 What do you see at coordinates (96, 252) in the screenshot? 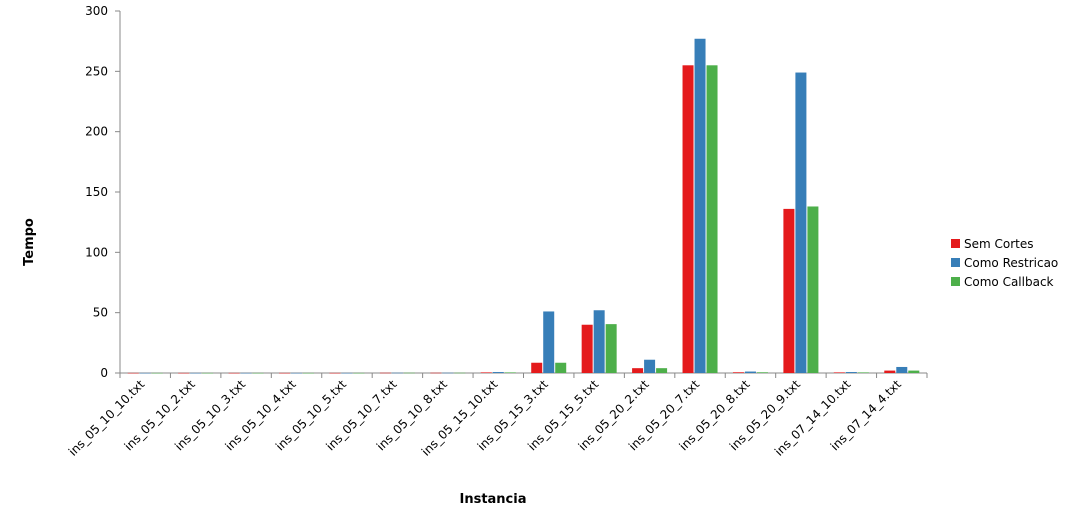
I see `y-tick-label: 100` at bounding box center [96, 252].